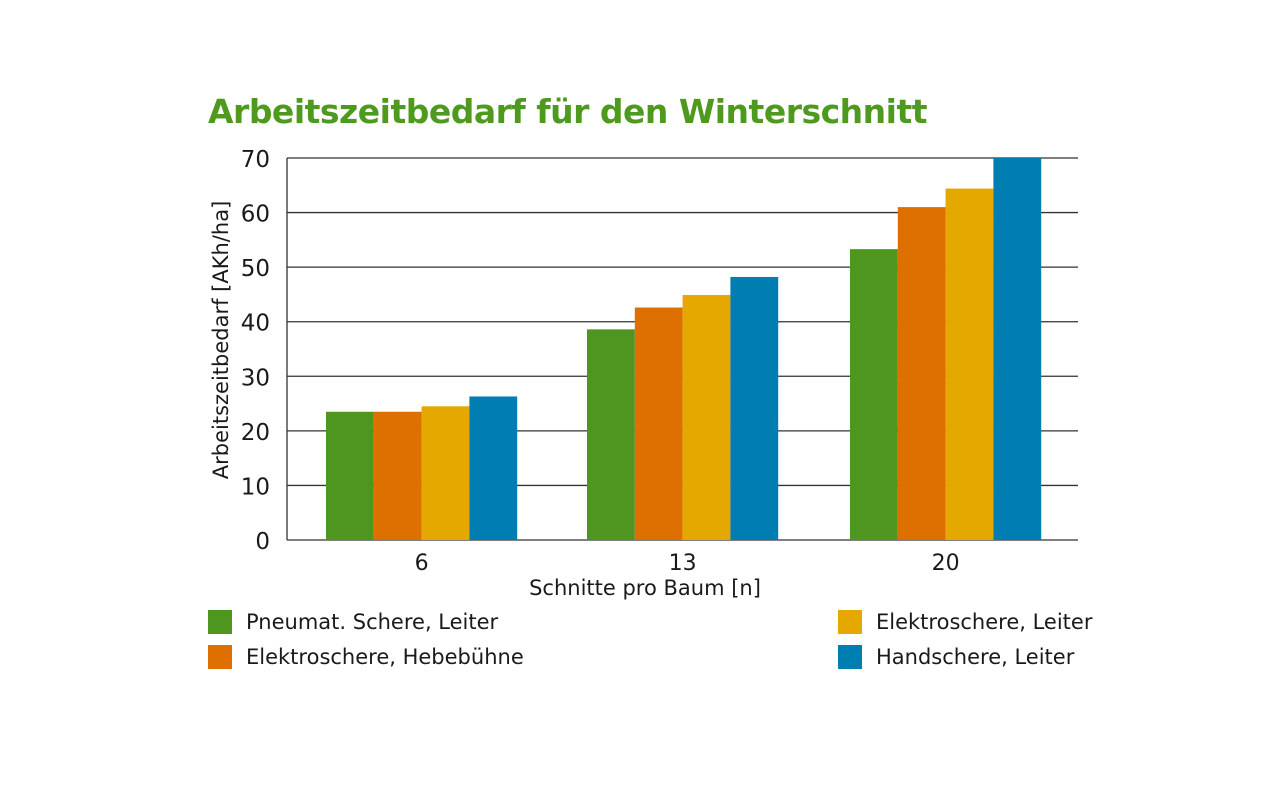 Image resolution: width=1280 pixels, height=788 pixels. I want to click on legend-item-1: Elektroschere, Hebebühne, so click(366, 657).